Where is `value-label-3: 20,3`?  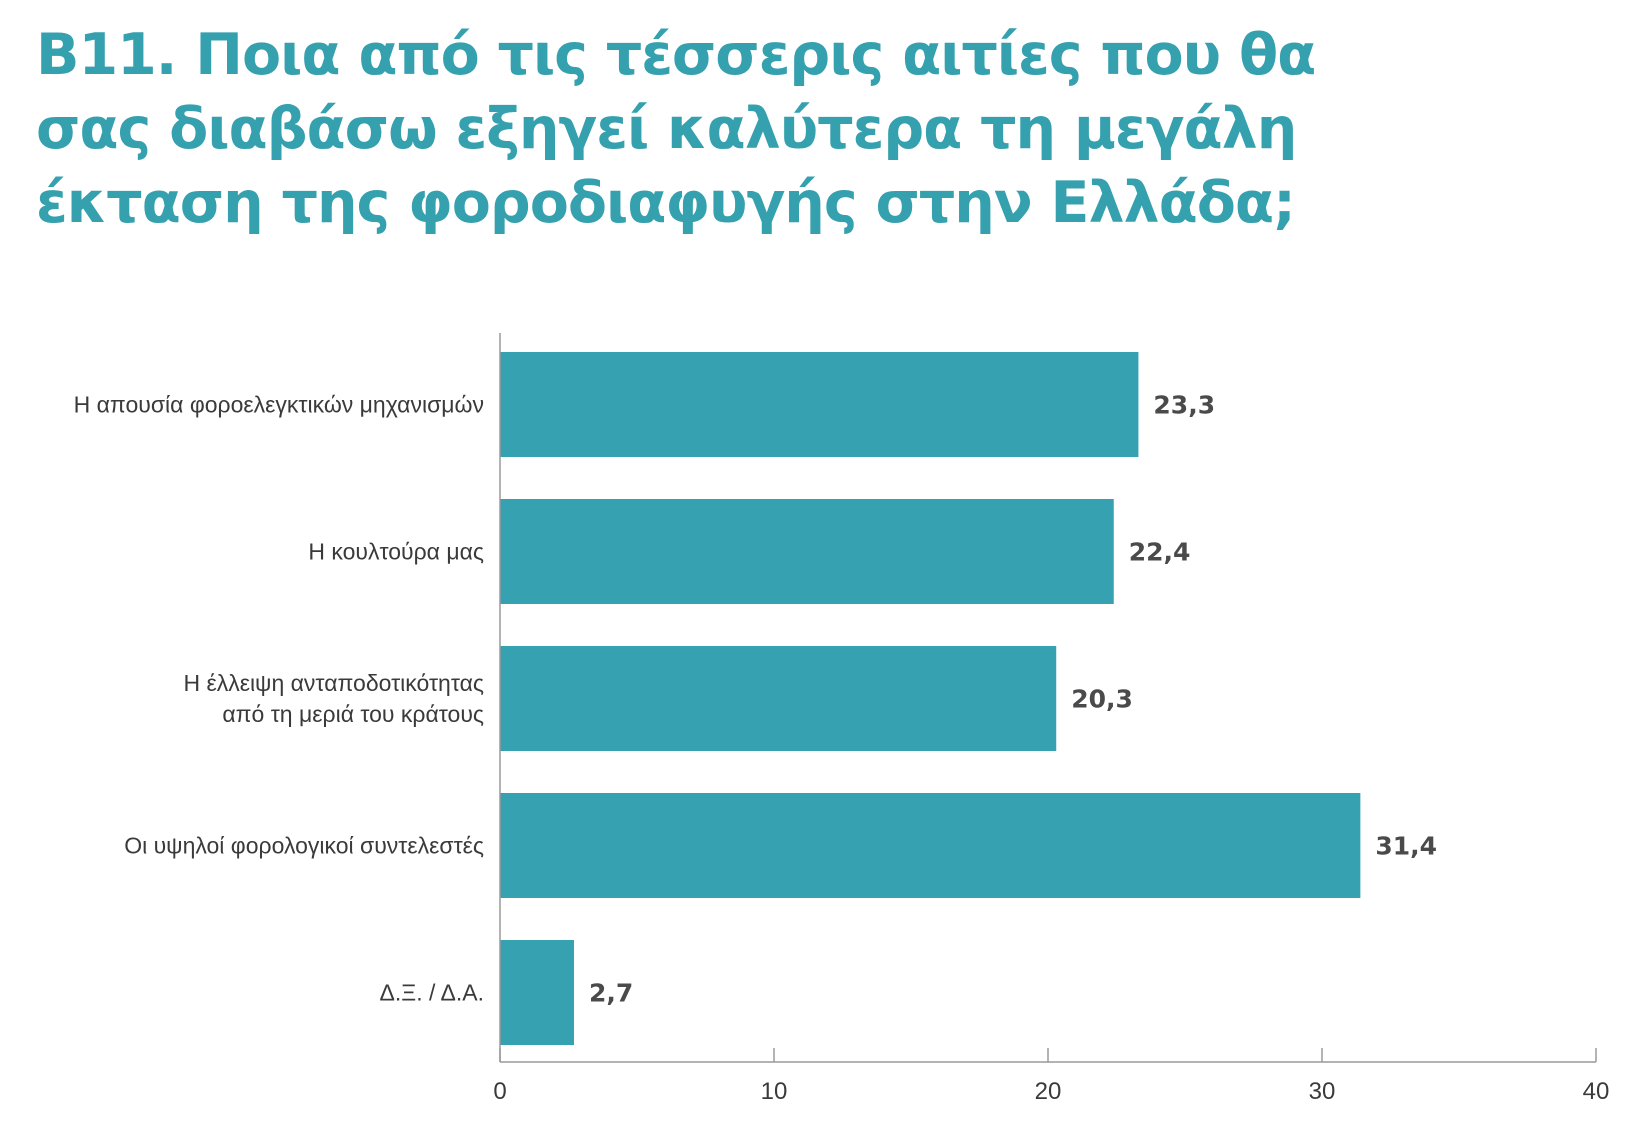
value-label-3: 20,3 is located at coordinates (1102, 699).